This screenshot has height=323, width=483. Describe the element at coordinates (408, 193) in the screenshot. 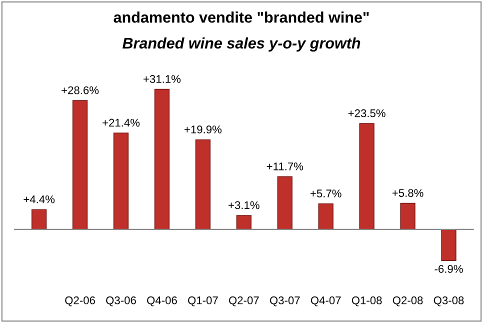

I see `data-label: +5.8%` at that location.